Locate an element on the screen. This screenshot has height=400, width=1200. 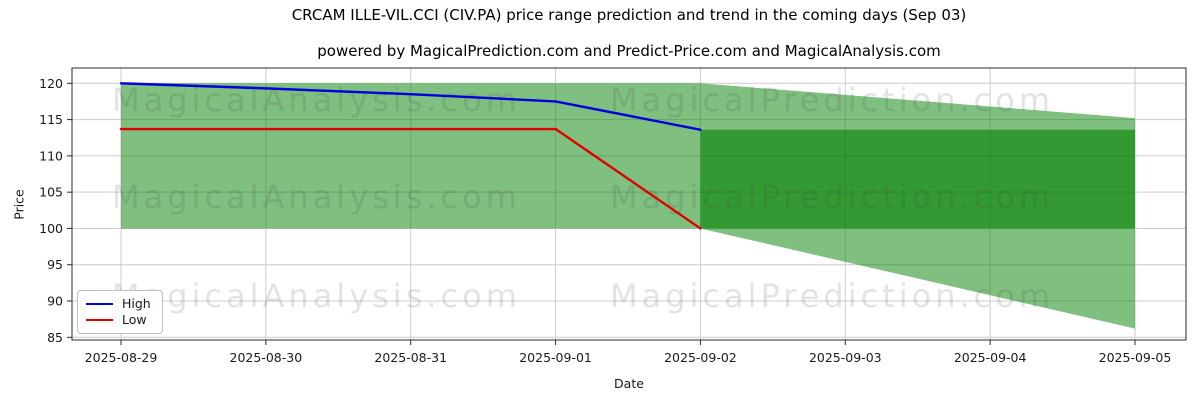
svg-text: 105 is located at coordinates (51, 192).